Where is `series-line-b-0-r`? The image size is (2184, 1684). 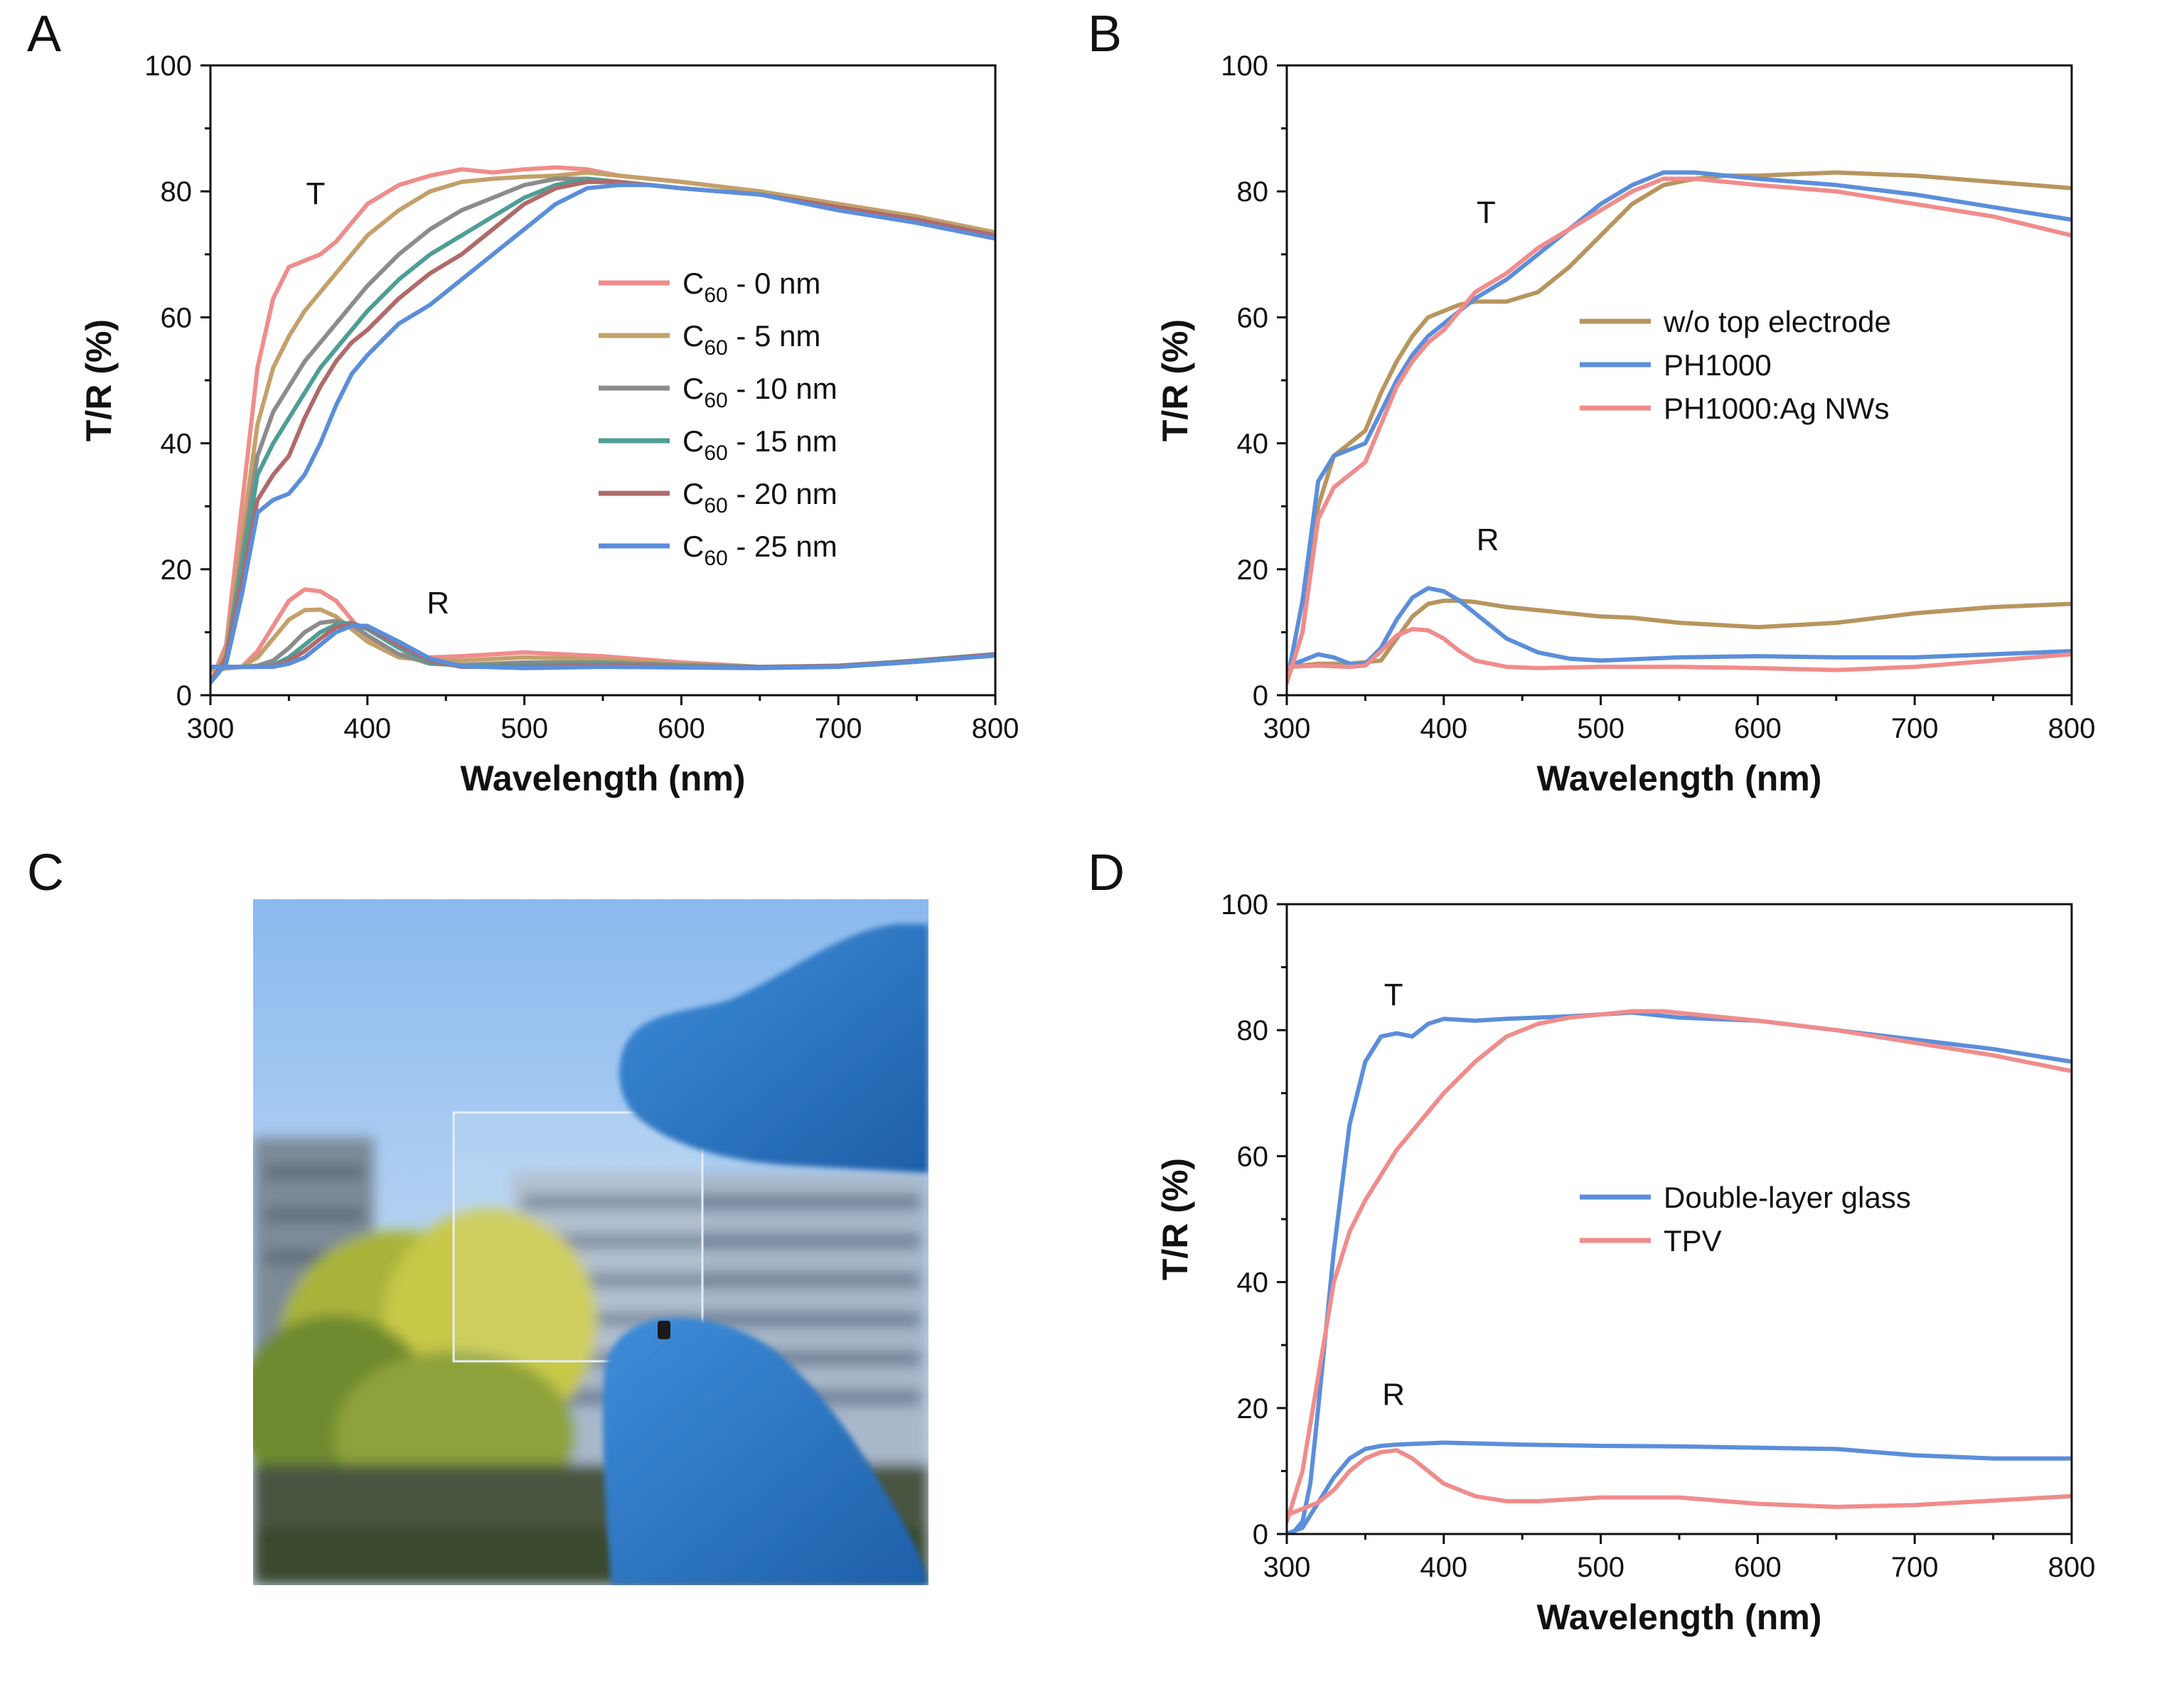
series-line-b-0-r is located at coordinates (1679, 634).